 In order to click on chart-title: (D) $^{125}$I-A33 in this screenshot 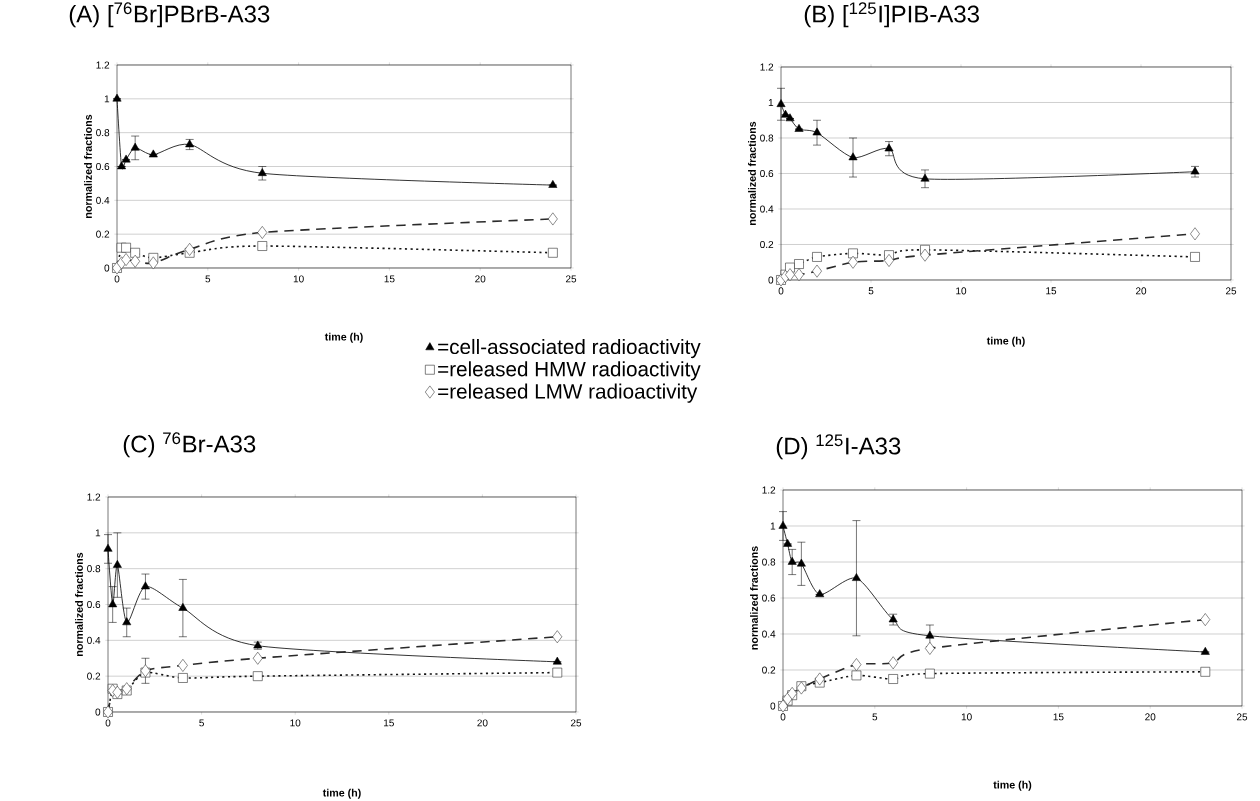, I will do `click(838, 447)`.